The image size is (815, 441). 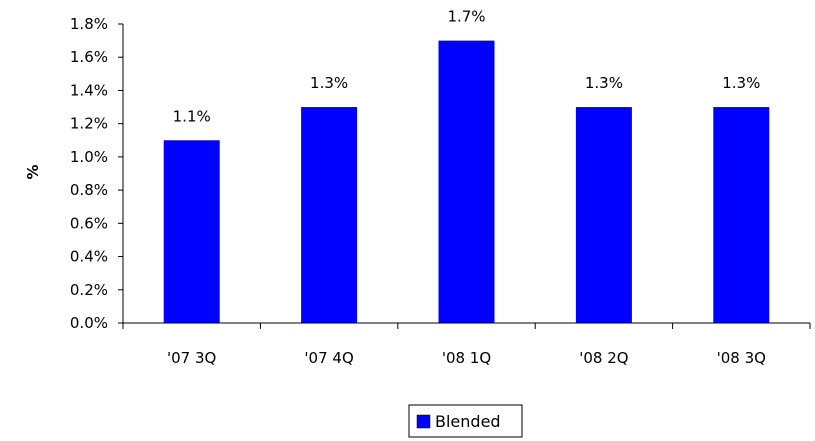 What do you see at coordinates (89, 323) in the screenshot?
I see `y-tick-label: 0.0%` at bounding box center [89, 323].